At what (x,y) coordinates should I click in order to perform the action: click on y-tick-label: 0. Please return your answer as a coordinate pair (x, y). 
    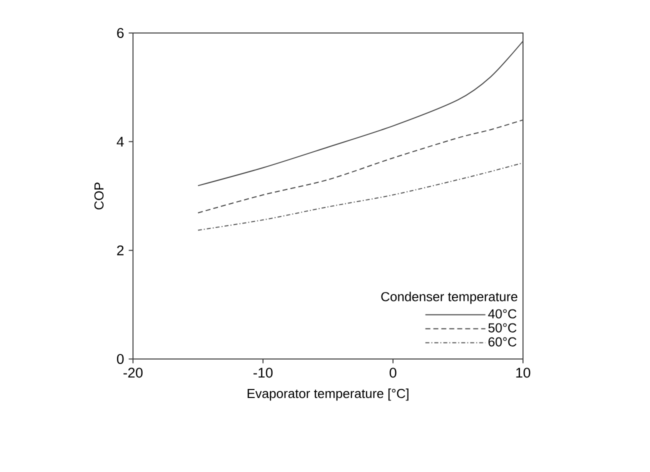
    Looking at the image, I should click on (120, 359).